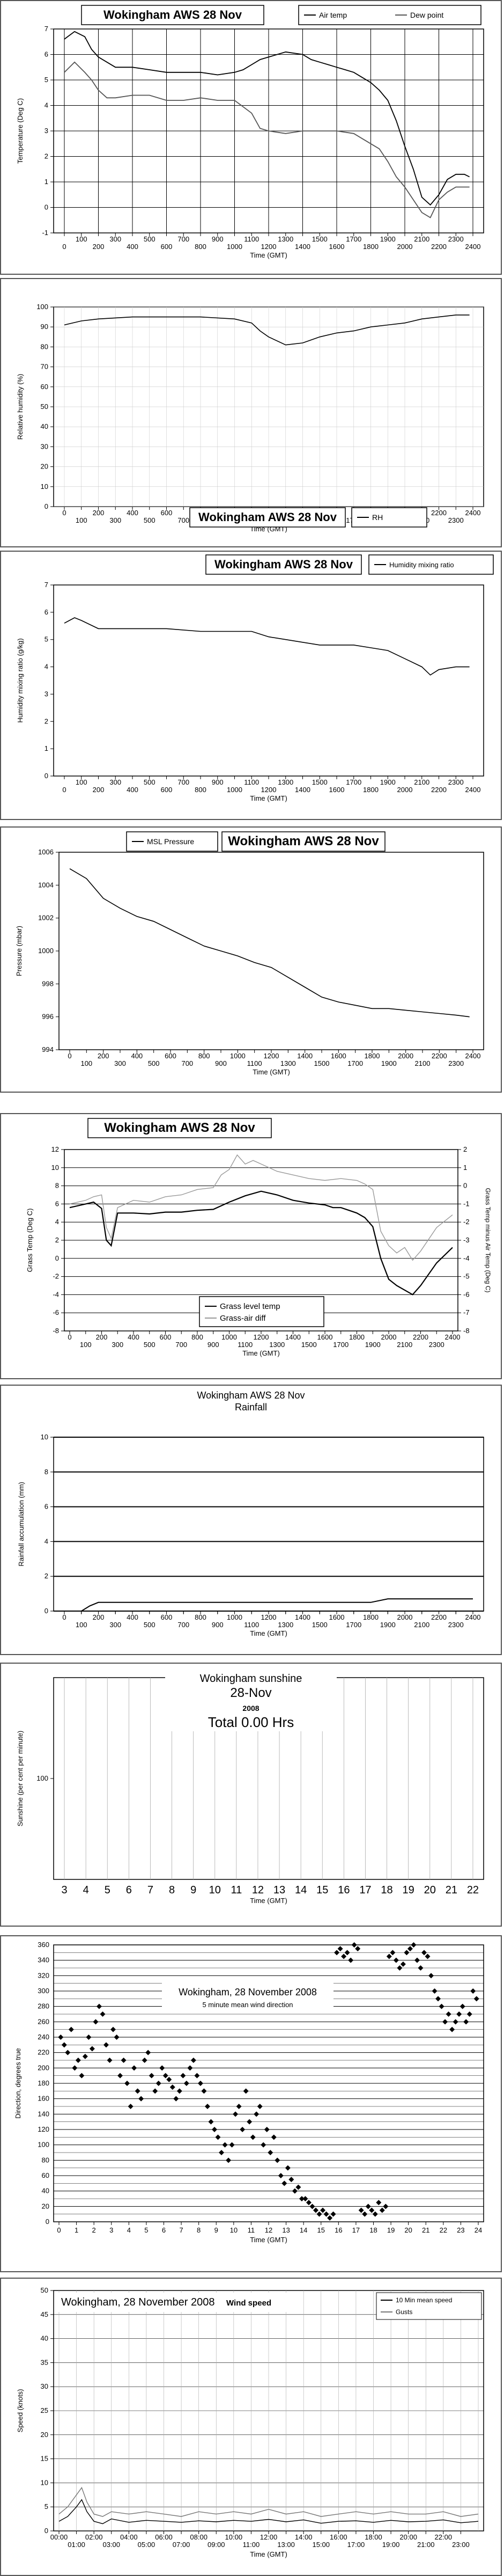 The image size is (504, 2576). Describe the element at coordinates (43, 1991) in the screenshot. I see `y-tick-label: 300` at that location.